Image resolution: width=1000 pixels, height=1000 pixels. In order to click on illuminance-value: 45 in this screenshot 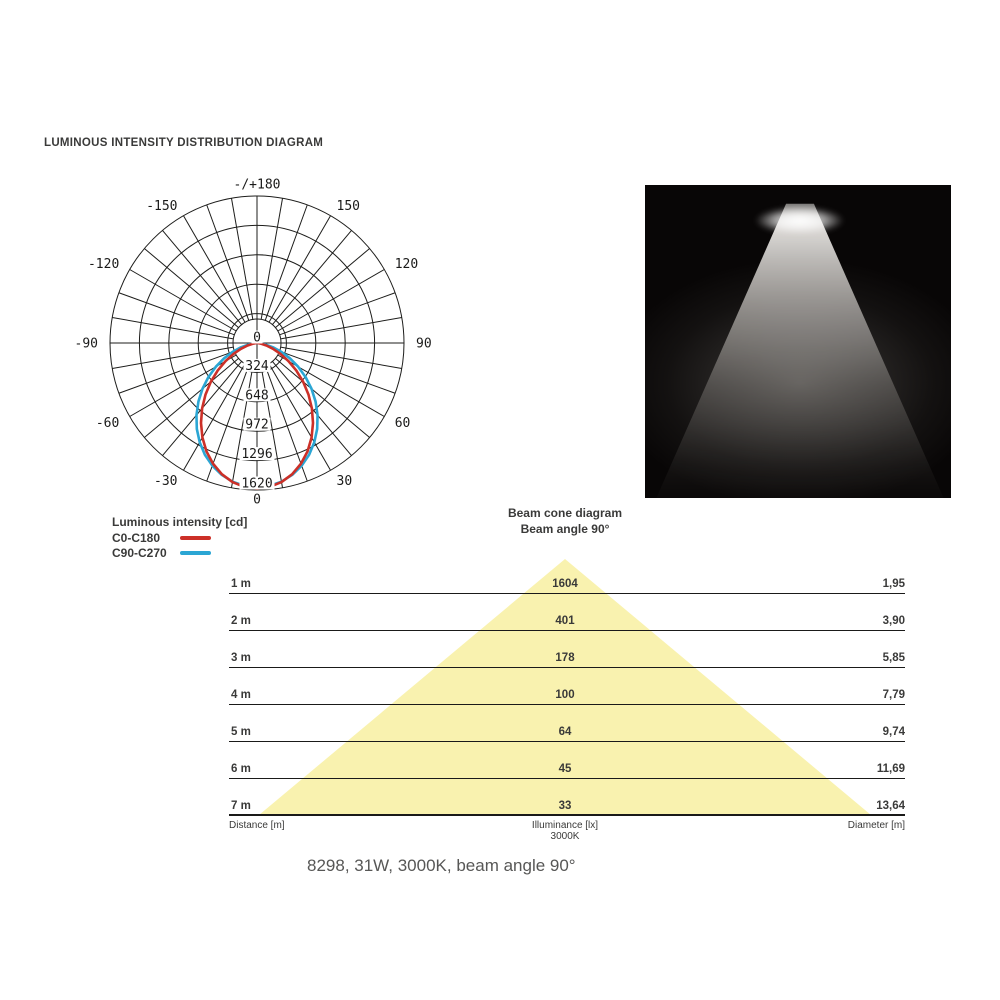, I will do `click(565, 769)`.